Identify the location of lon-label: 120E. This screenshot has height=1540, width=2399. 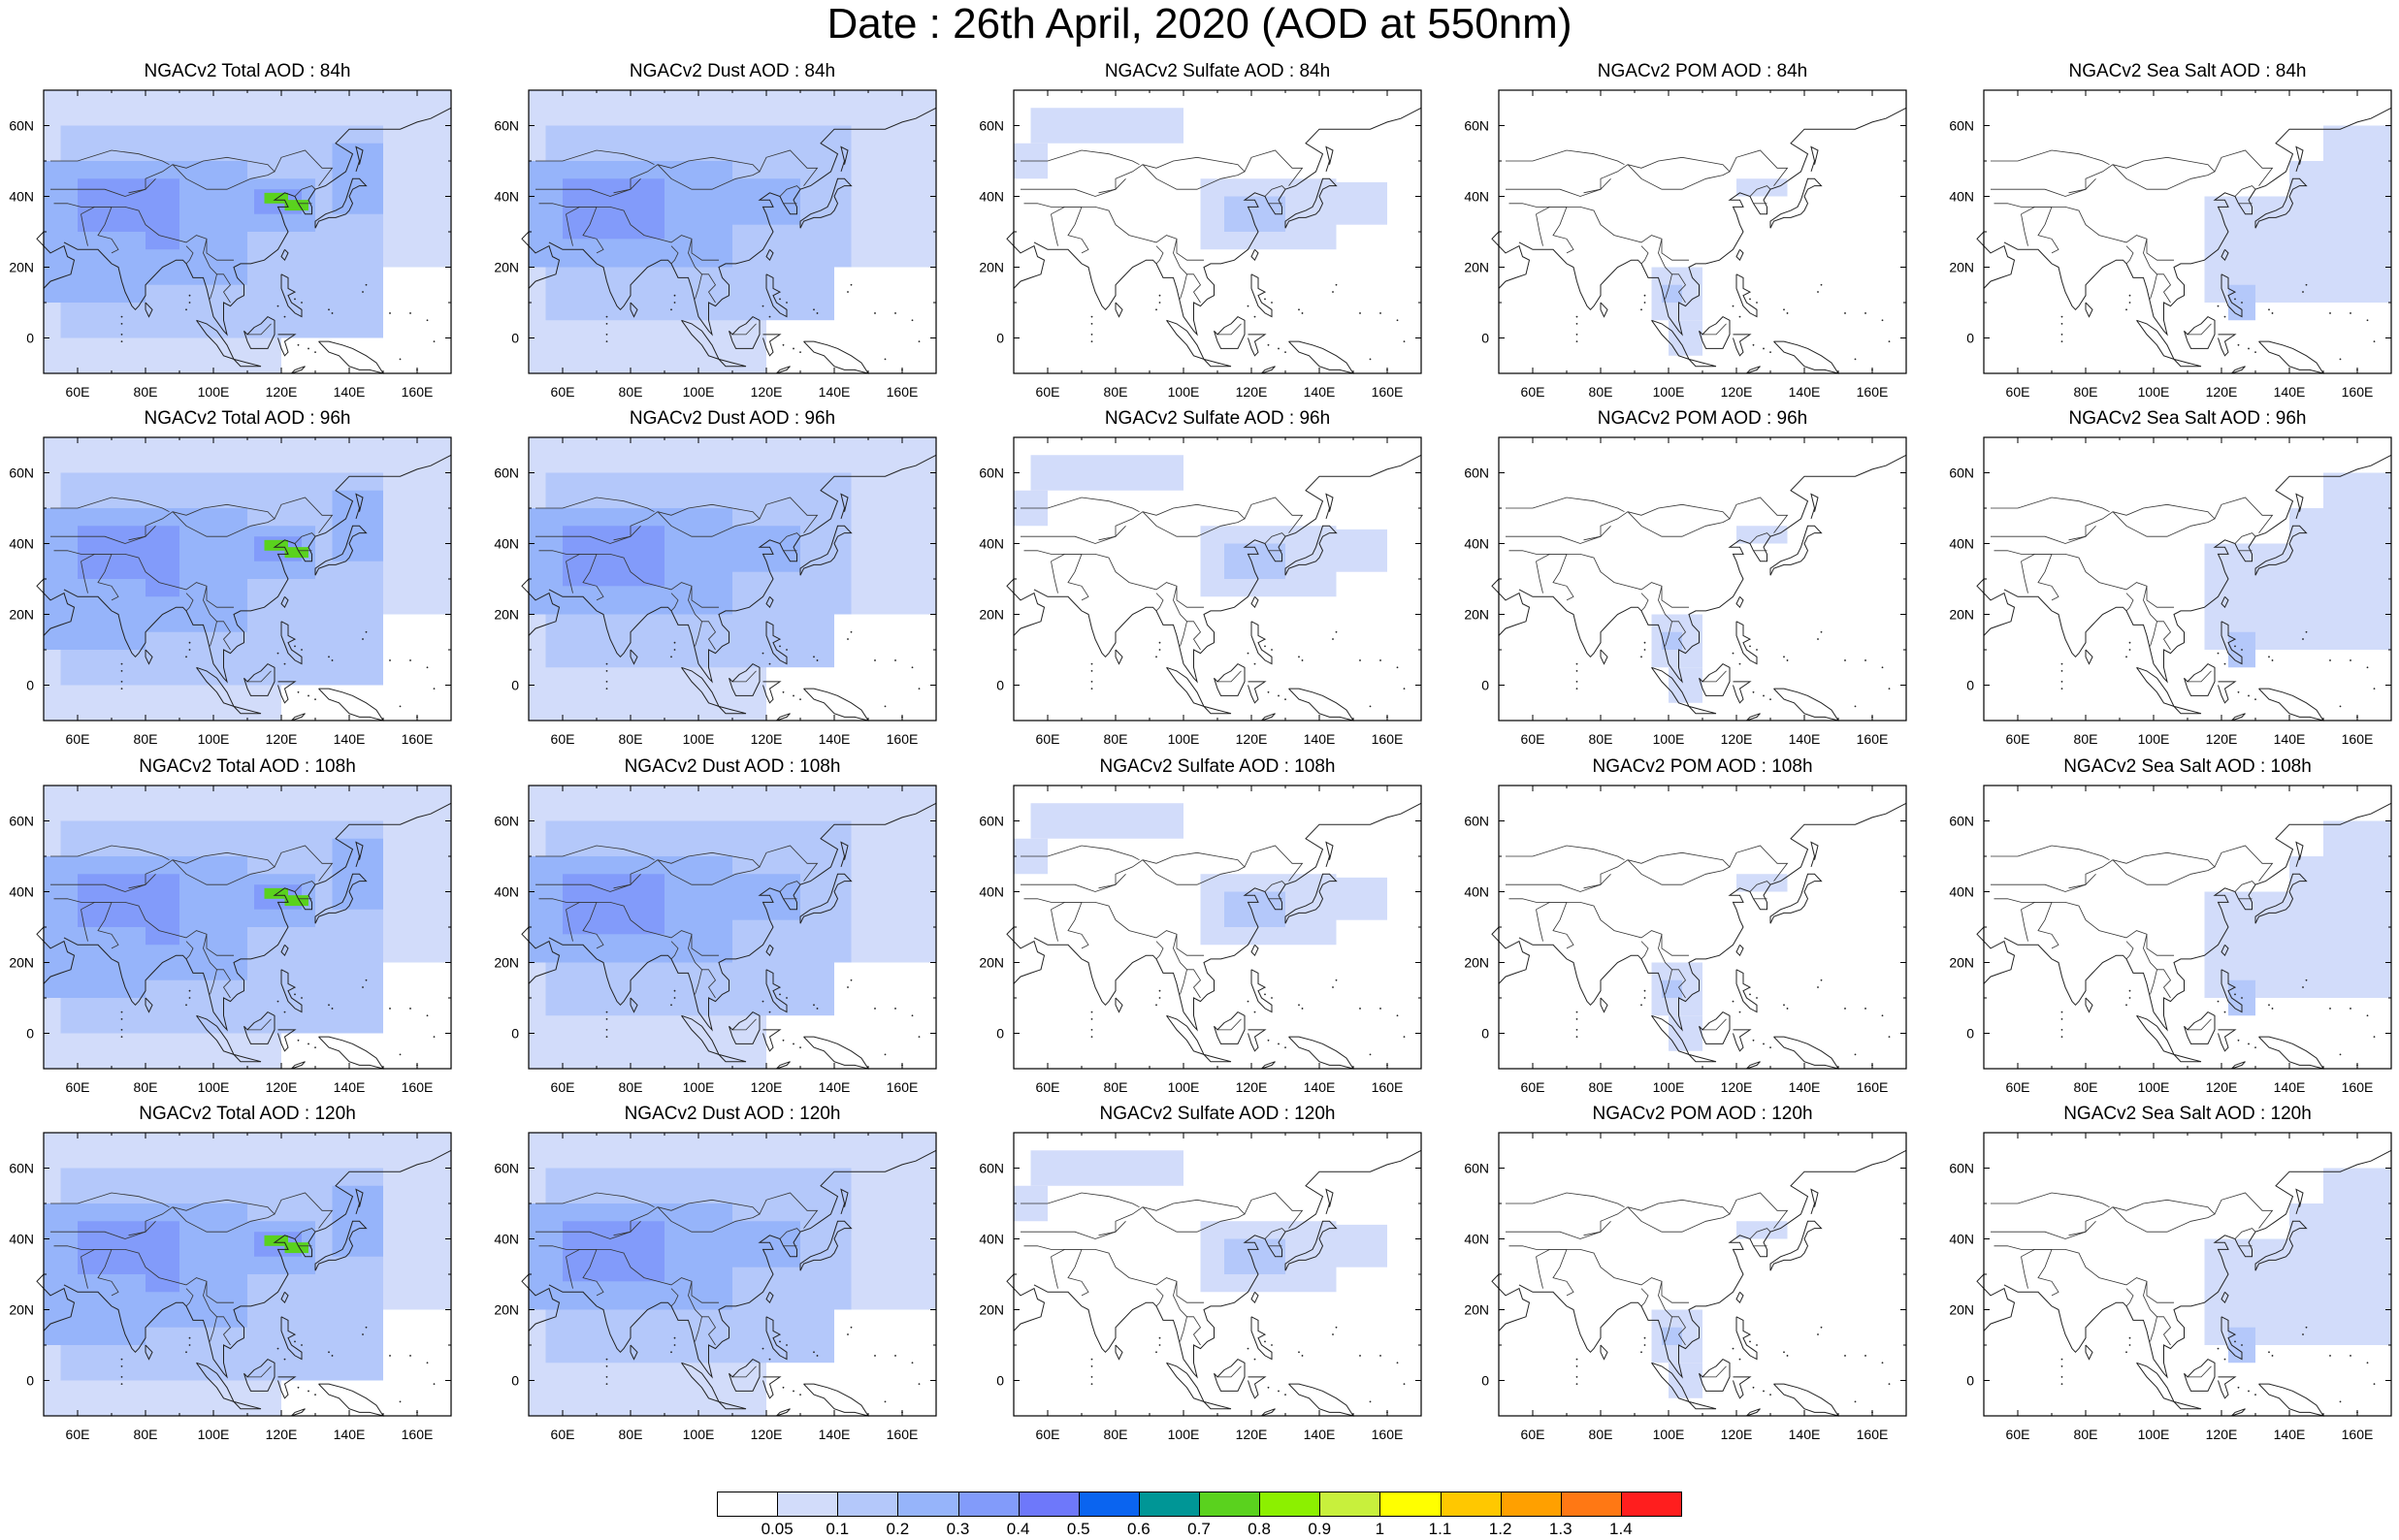
(2222, 1087).